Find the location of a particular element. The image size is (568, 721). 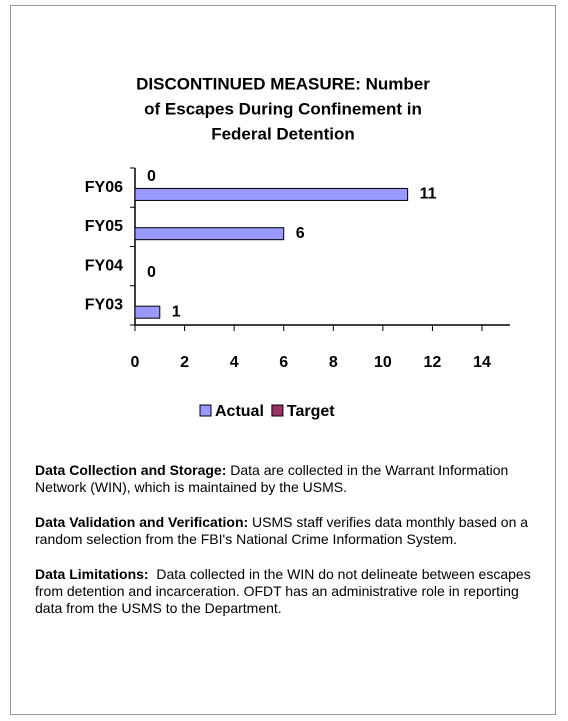

x-tick-label: 2 is located at coordinates (184, 362).